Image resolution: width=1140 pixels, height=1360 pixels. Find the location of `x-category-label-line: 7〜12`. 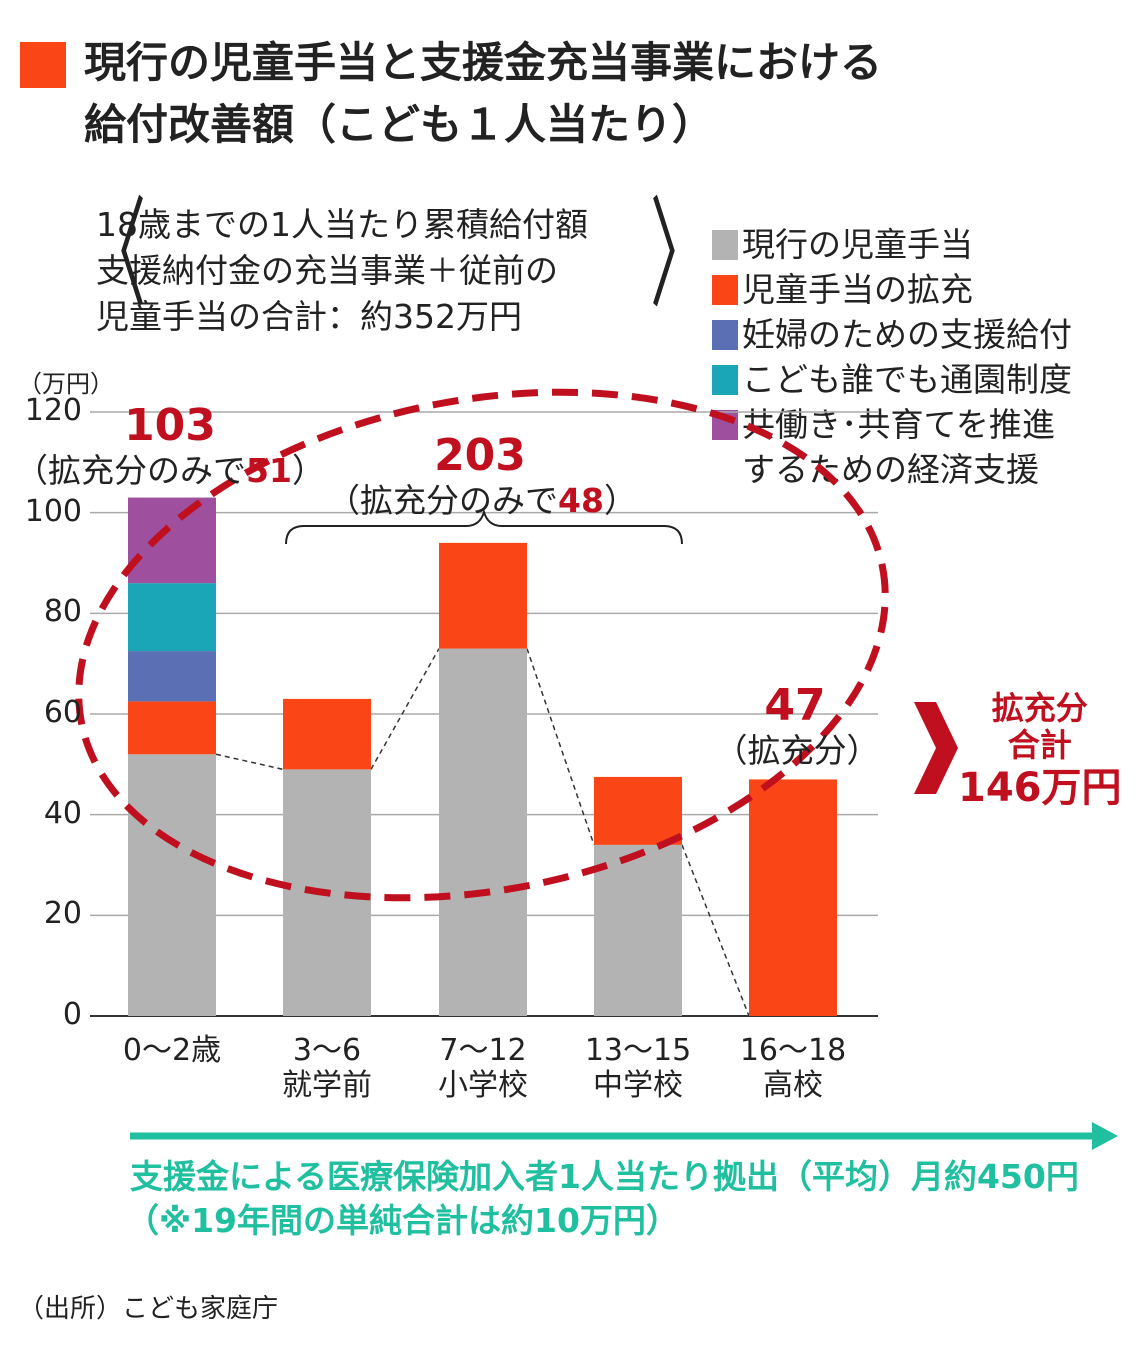

x-category-label-line: 7〜12 is located at coordinates (483, 1050).